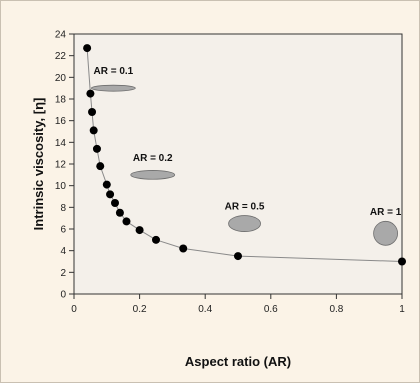 This screenshot has height=383, width=420. Describe the element at coordinates (386, 212) in the screenshot. I see `annotation-label: AR = 1` at that location.